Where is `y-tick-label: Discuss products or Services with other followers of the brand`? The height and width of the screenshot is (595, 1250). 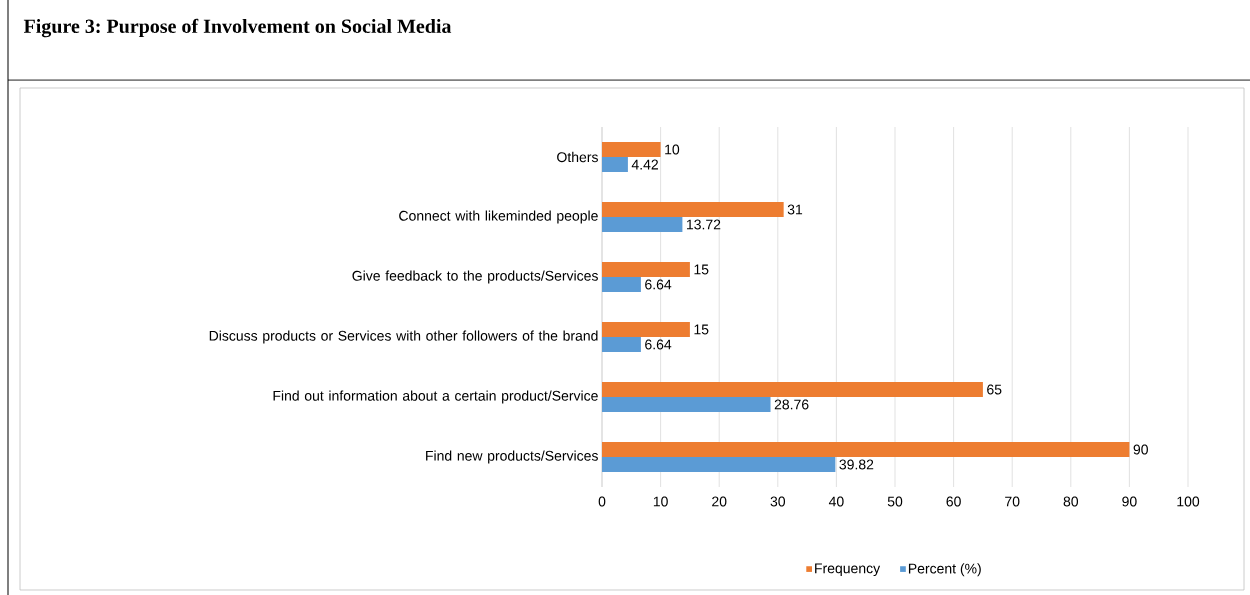
y-tick-label: Discuss products or Services with other followers of the brand is located at coordinates (403, 337).